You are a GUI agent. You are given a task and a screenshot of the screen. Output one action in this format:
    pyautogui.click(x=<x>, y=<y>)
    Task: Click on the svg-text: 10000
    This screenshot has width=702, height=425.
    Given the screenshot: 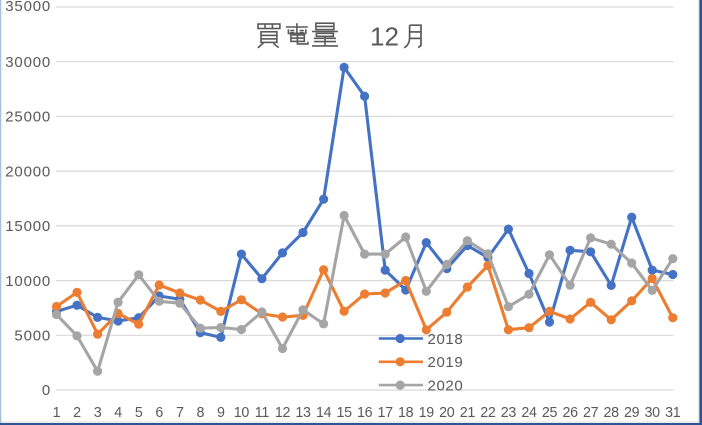 What is the action you would take?
    pyautogui.click(x=28, y=281)
    